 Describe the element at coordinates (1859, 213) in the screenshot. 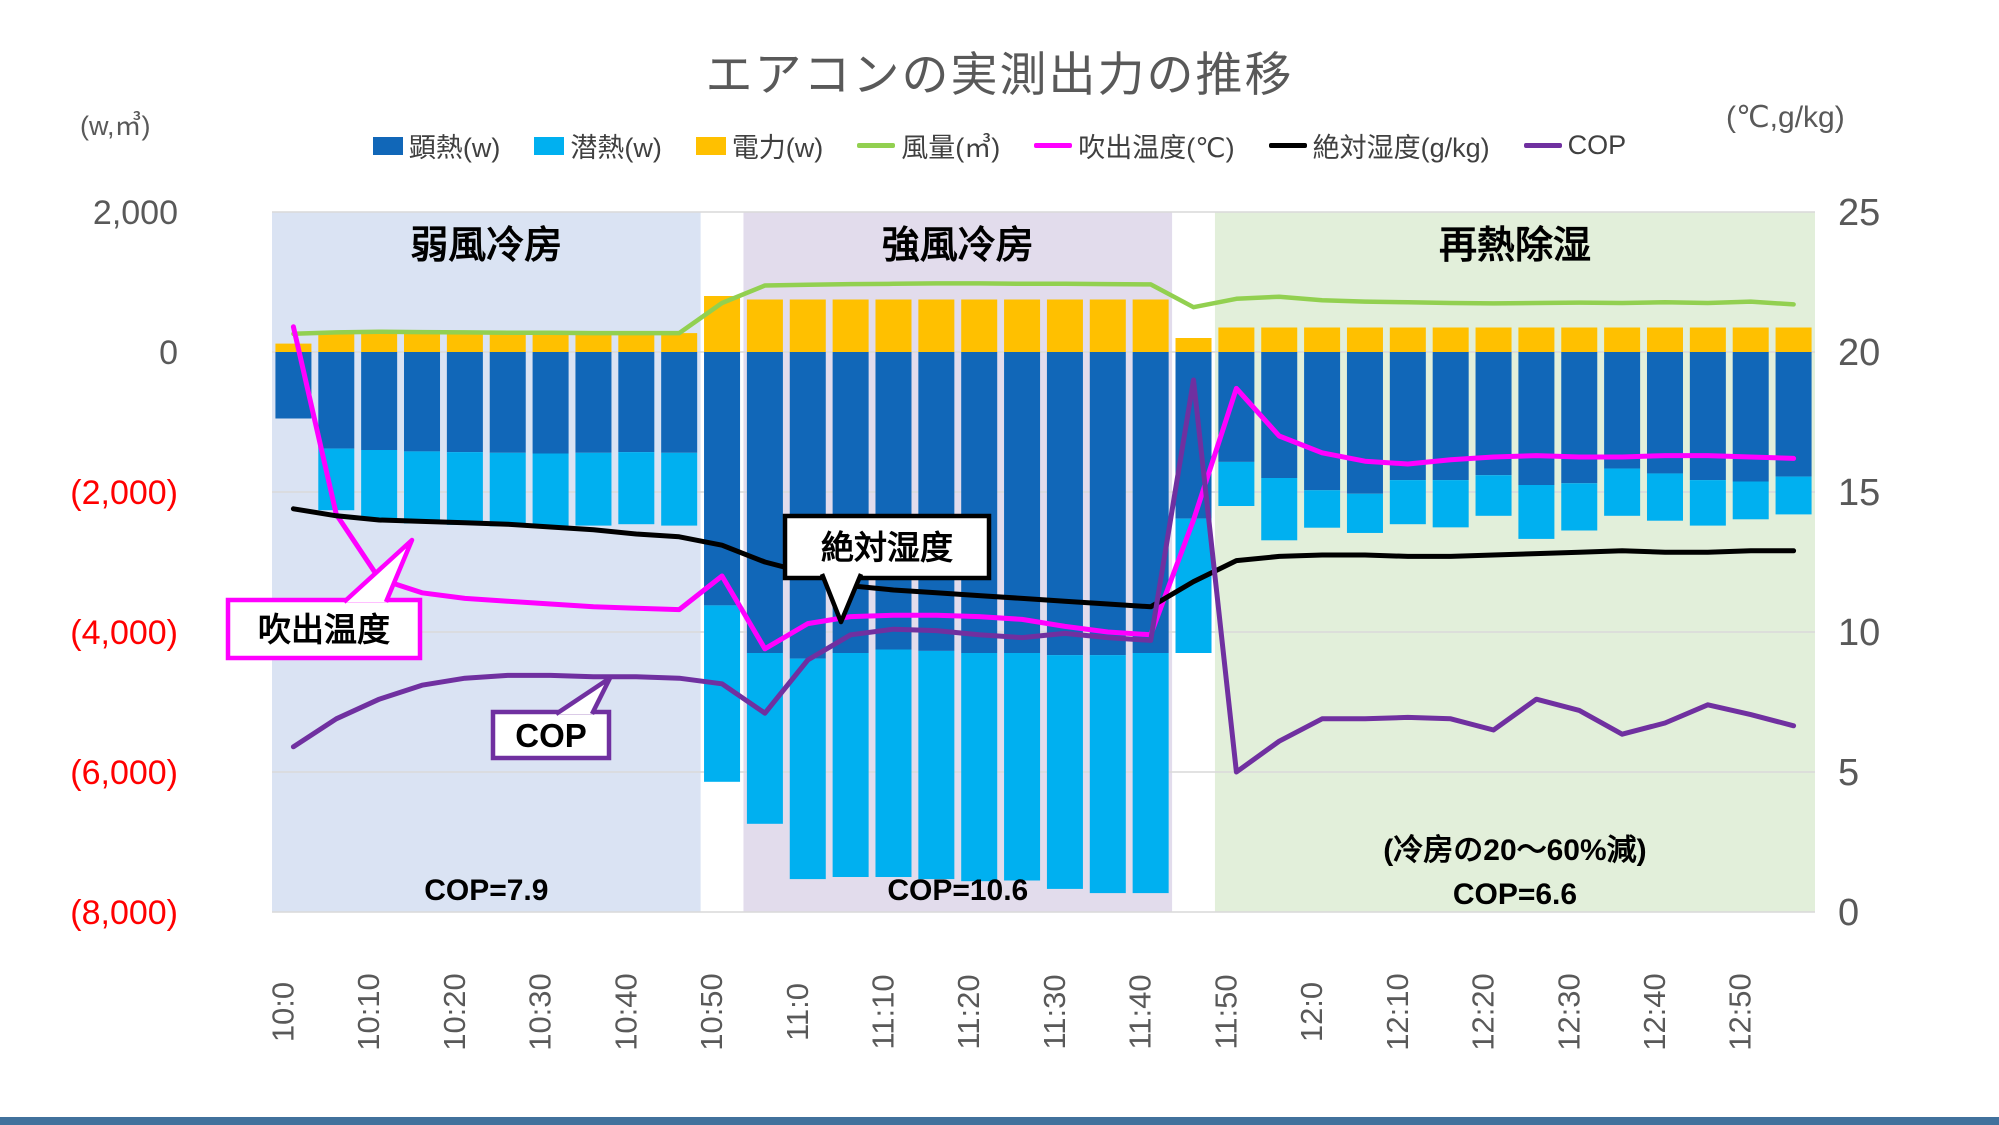

I see `right-axis-tick: 25` at that location.